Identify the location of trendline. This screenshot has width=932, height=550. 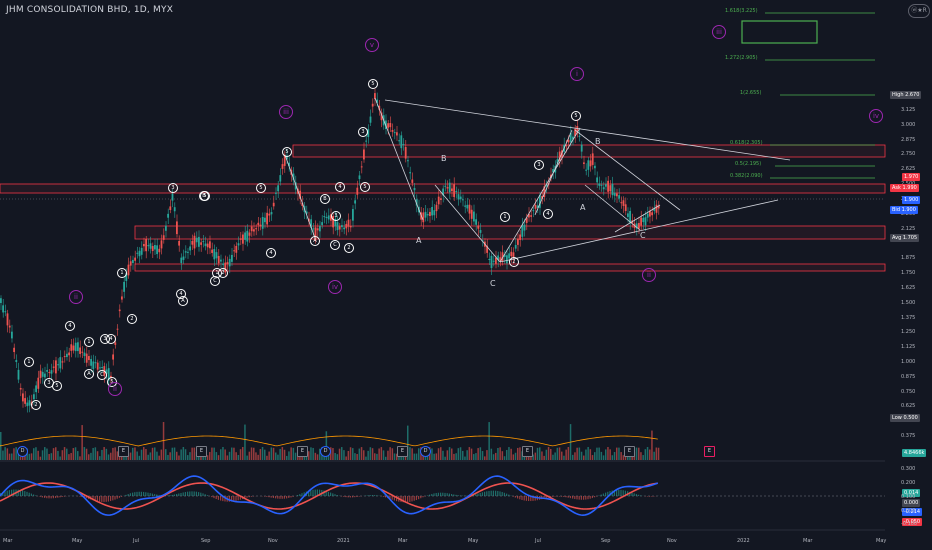
(639, 231).